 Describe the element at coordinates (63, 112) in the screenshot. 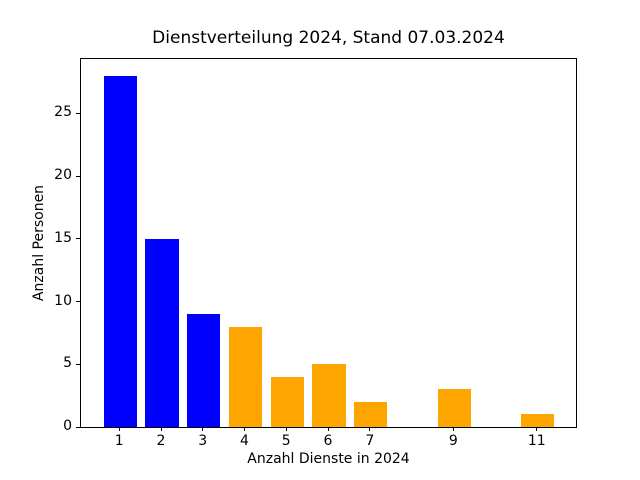

I see `y-tick-label-25: 25` at that location.